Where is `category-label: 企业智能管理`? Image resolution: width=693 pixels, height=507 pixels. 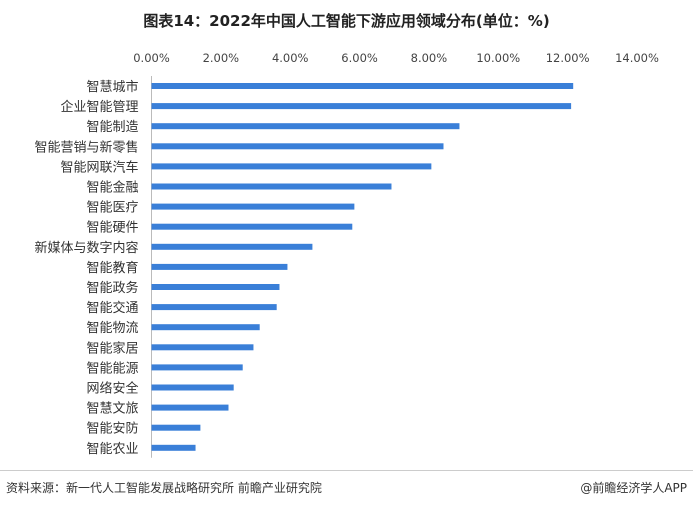 category-label: 企业智能管理 is located at coordinates (99, 107).